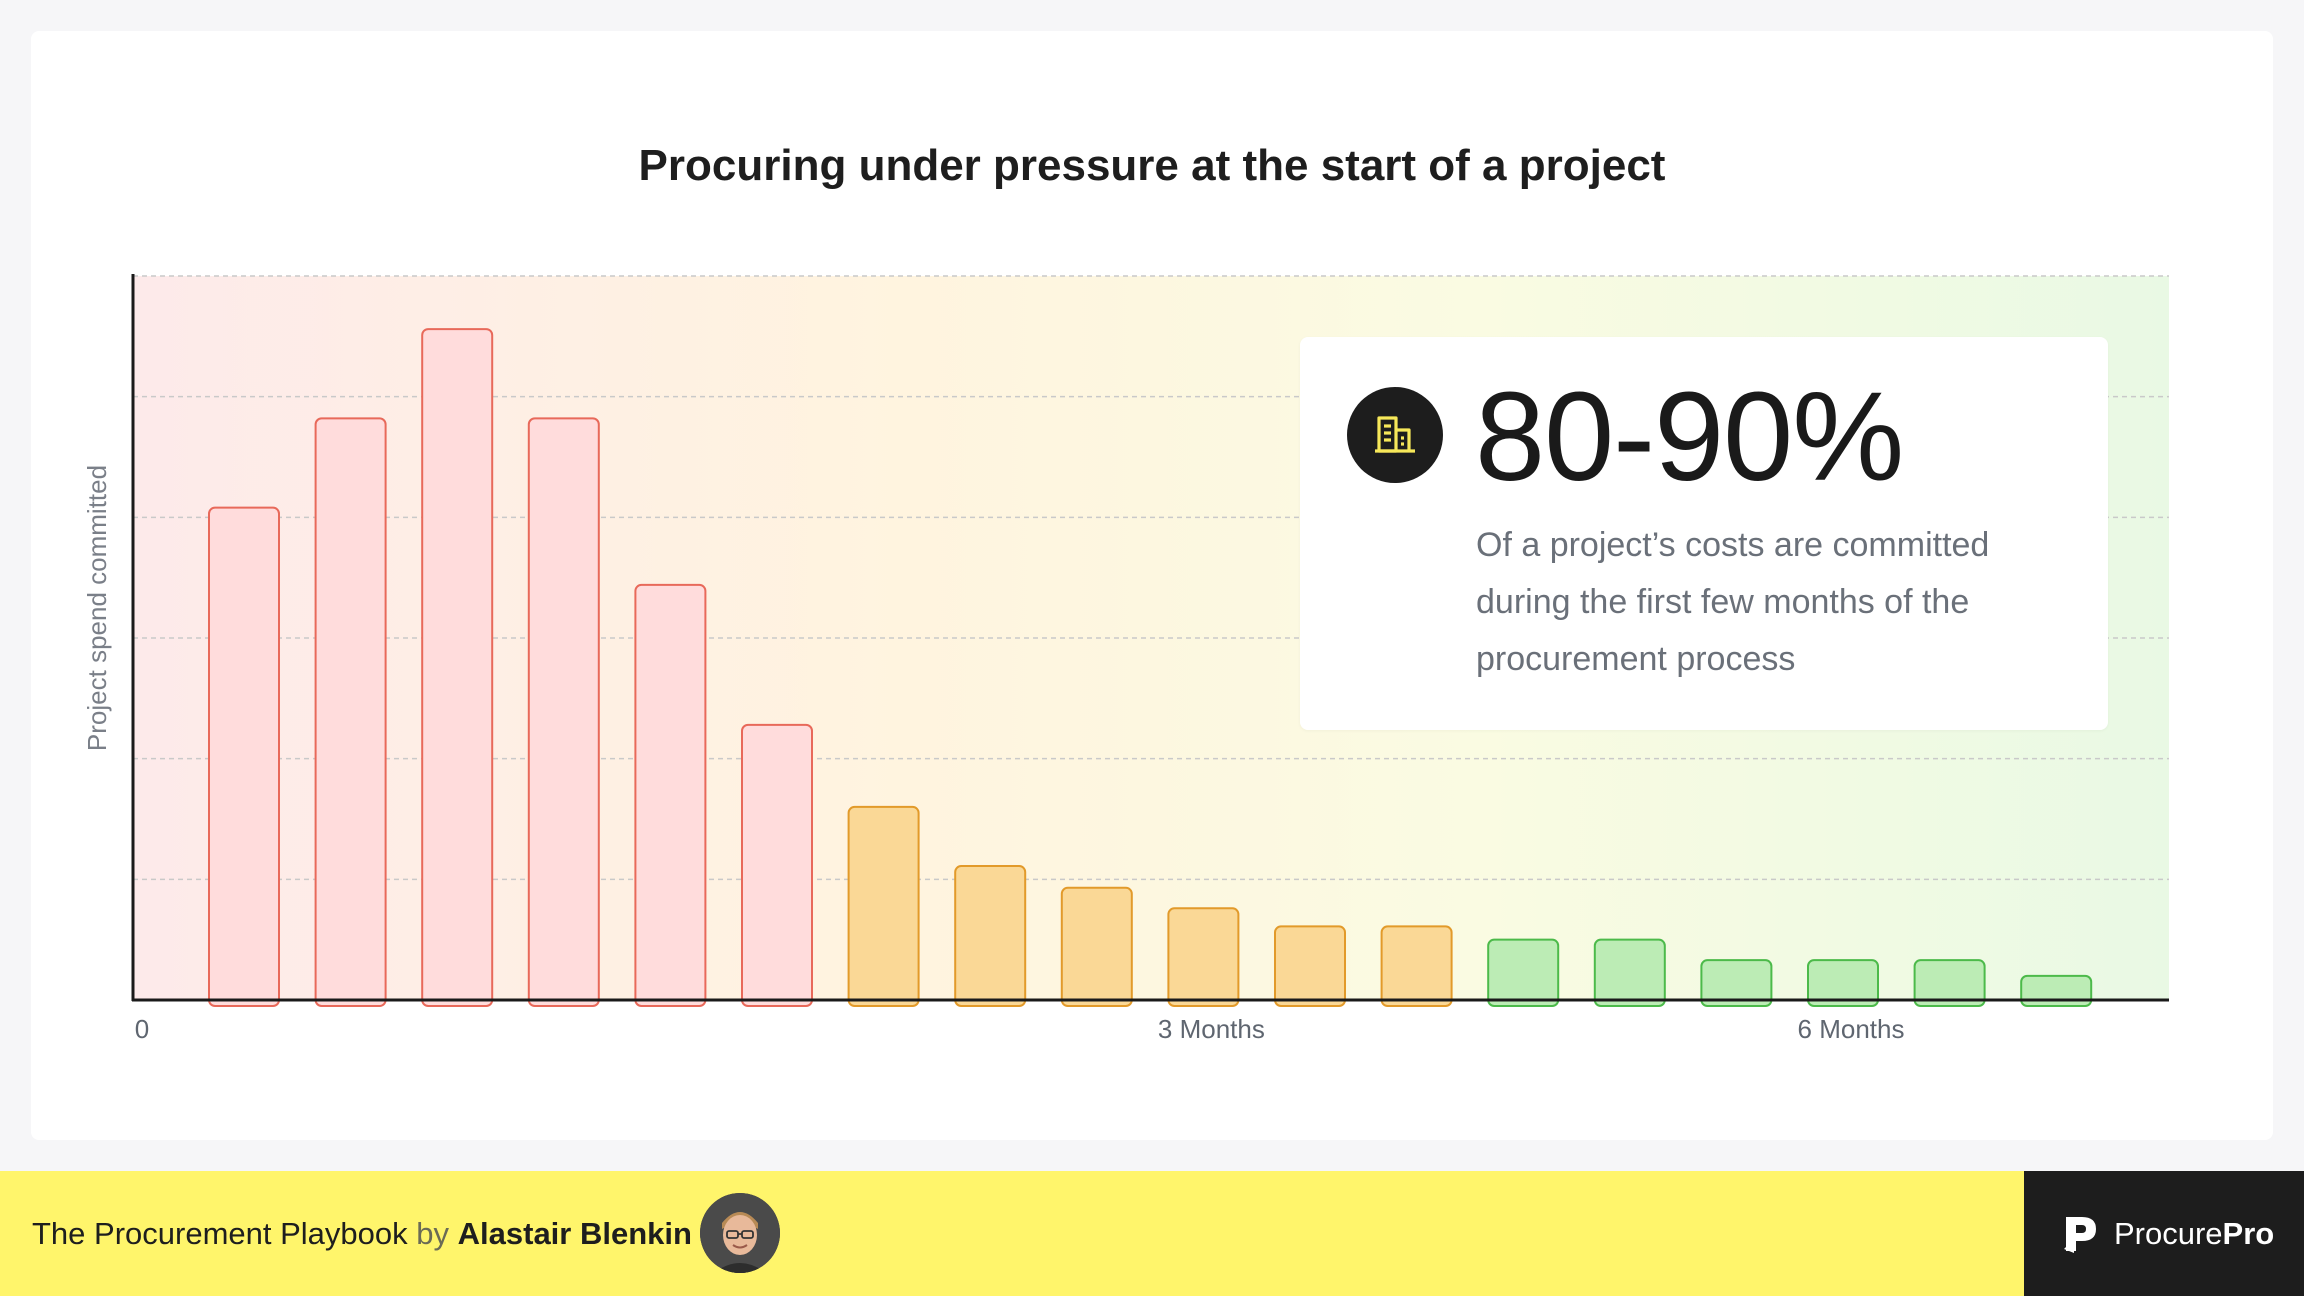  What do you see at coordinates (1395, 435) in the screenshot?
I see `building-icon` at bounding box center [1395, 435].